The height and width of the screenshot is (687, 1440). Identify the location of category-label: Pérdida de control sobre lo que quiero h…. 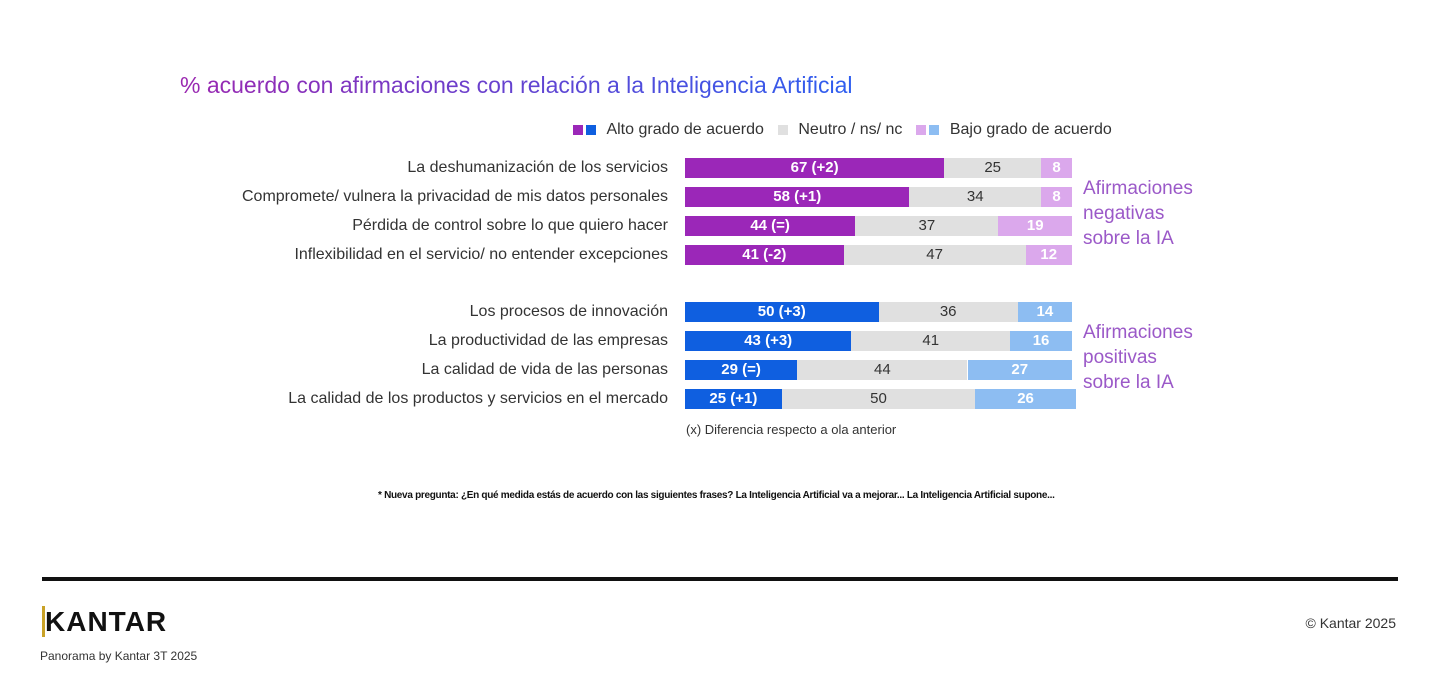
(510, 225).